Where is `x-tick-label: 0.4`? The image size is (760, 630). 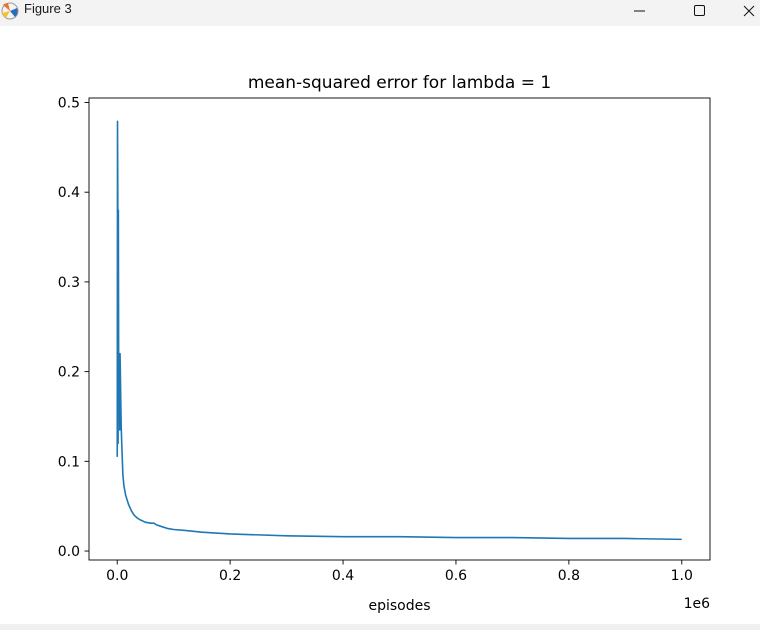
x-tick-label: 0.4 is located at coordinates (343, 576).